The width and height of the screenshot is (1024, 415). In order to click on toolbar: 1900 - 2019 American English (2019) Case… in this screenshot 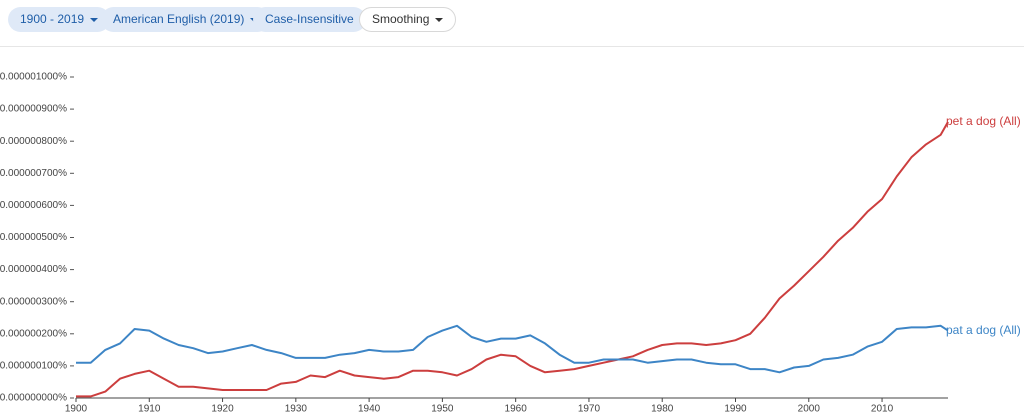, I will do `click(512, 23)`.